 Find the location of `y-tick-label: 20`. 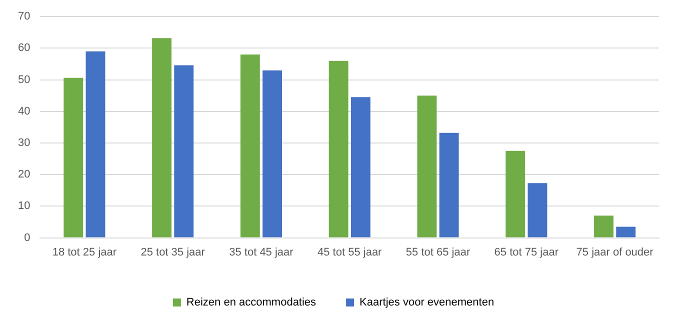

y-tick-label: 20 is located at coordinates (24, 174).